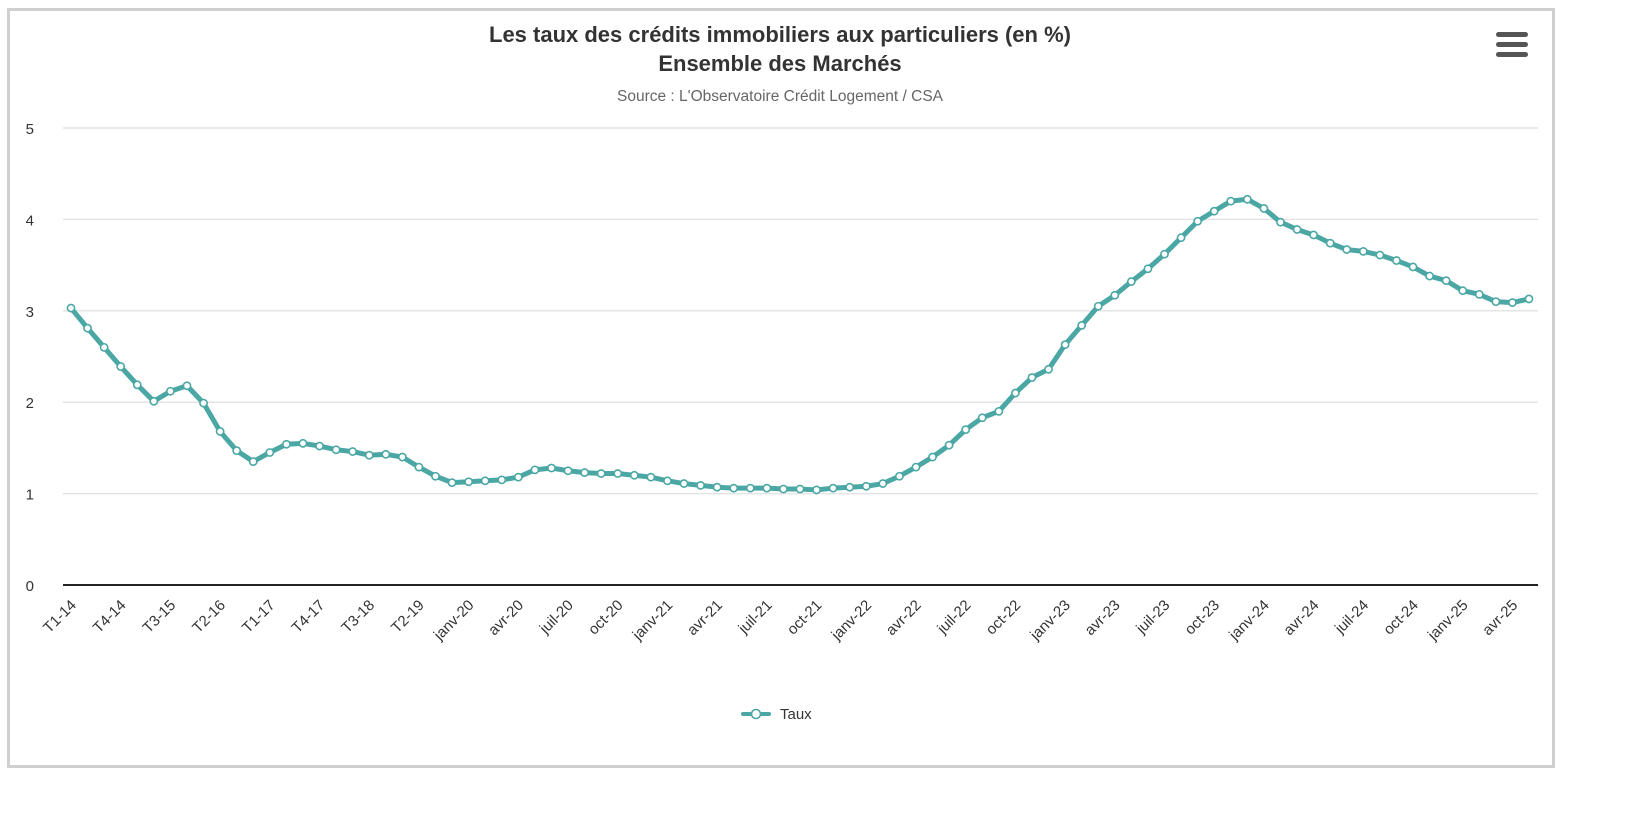 The image size is (1650, 818). What do you see at coordinates (1512, 45) in the screenshot?
I see `hamburger-menu-icon` at bounding box center [1512, 45].